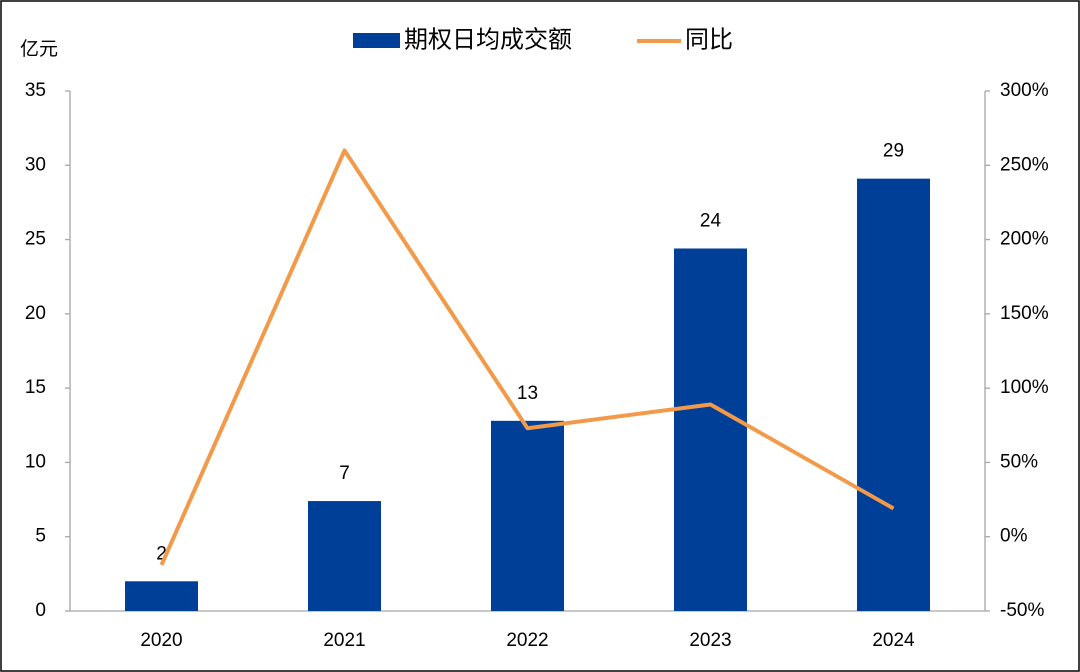 The height and width of the screenshot is (672, 1080). Describe the element at coordinates (161, 553) in the screenshot. I see `data-label: 2` at that location.